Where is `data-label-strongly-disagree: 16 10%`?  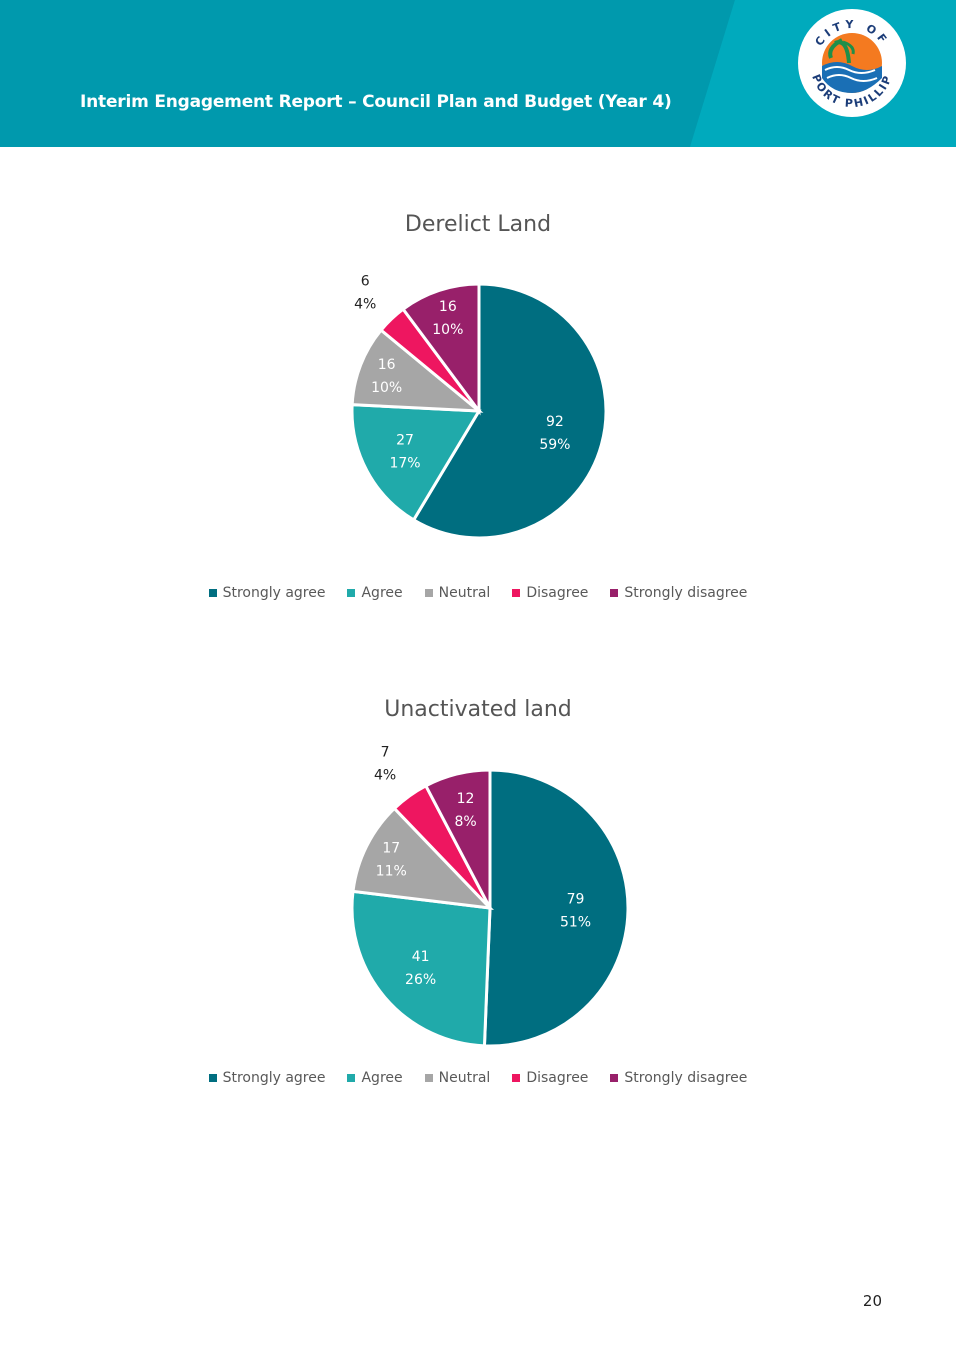 data-label-strongly-disagree: 16 10% is located at coordinates (447, 318).